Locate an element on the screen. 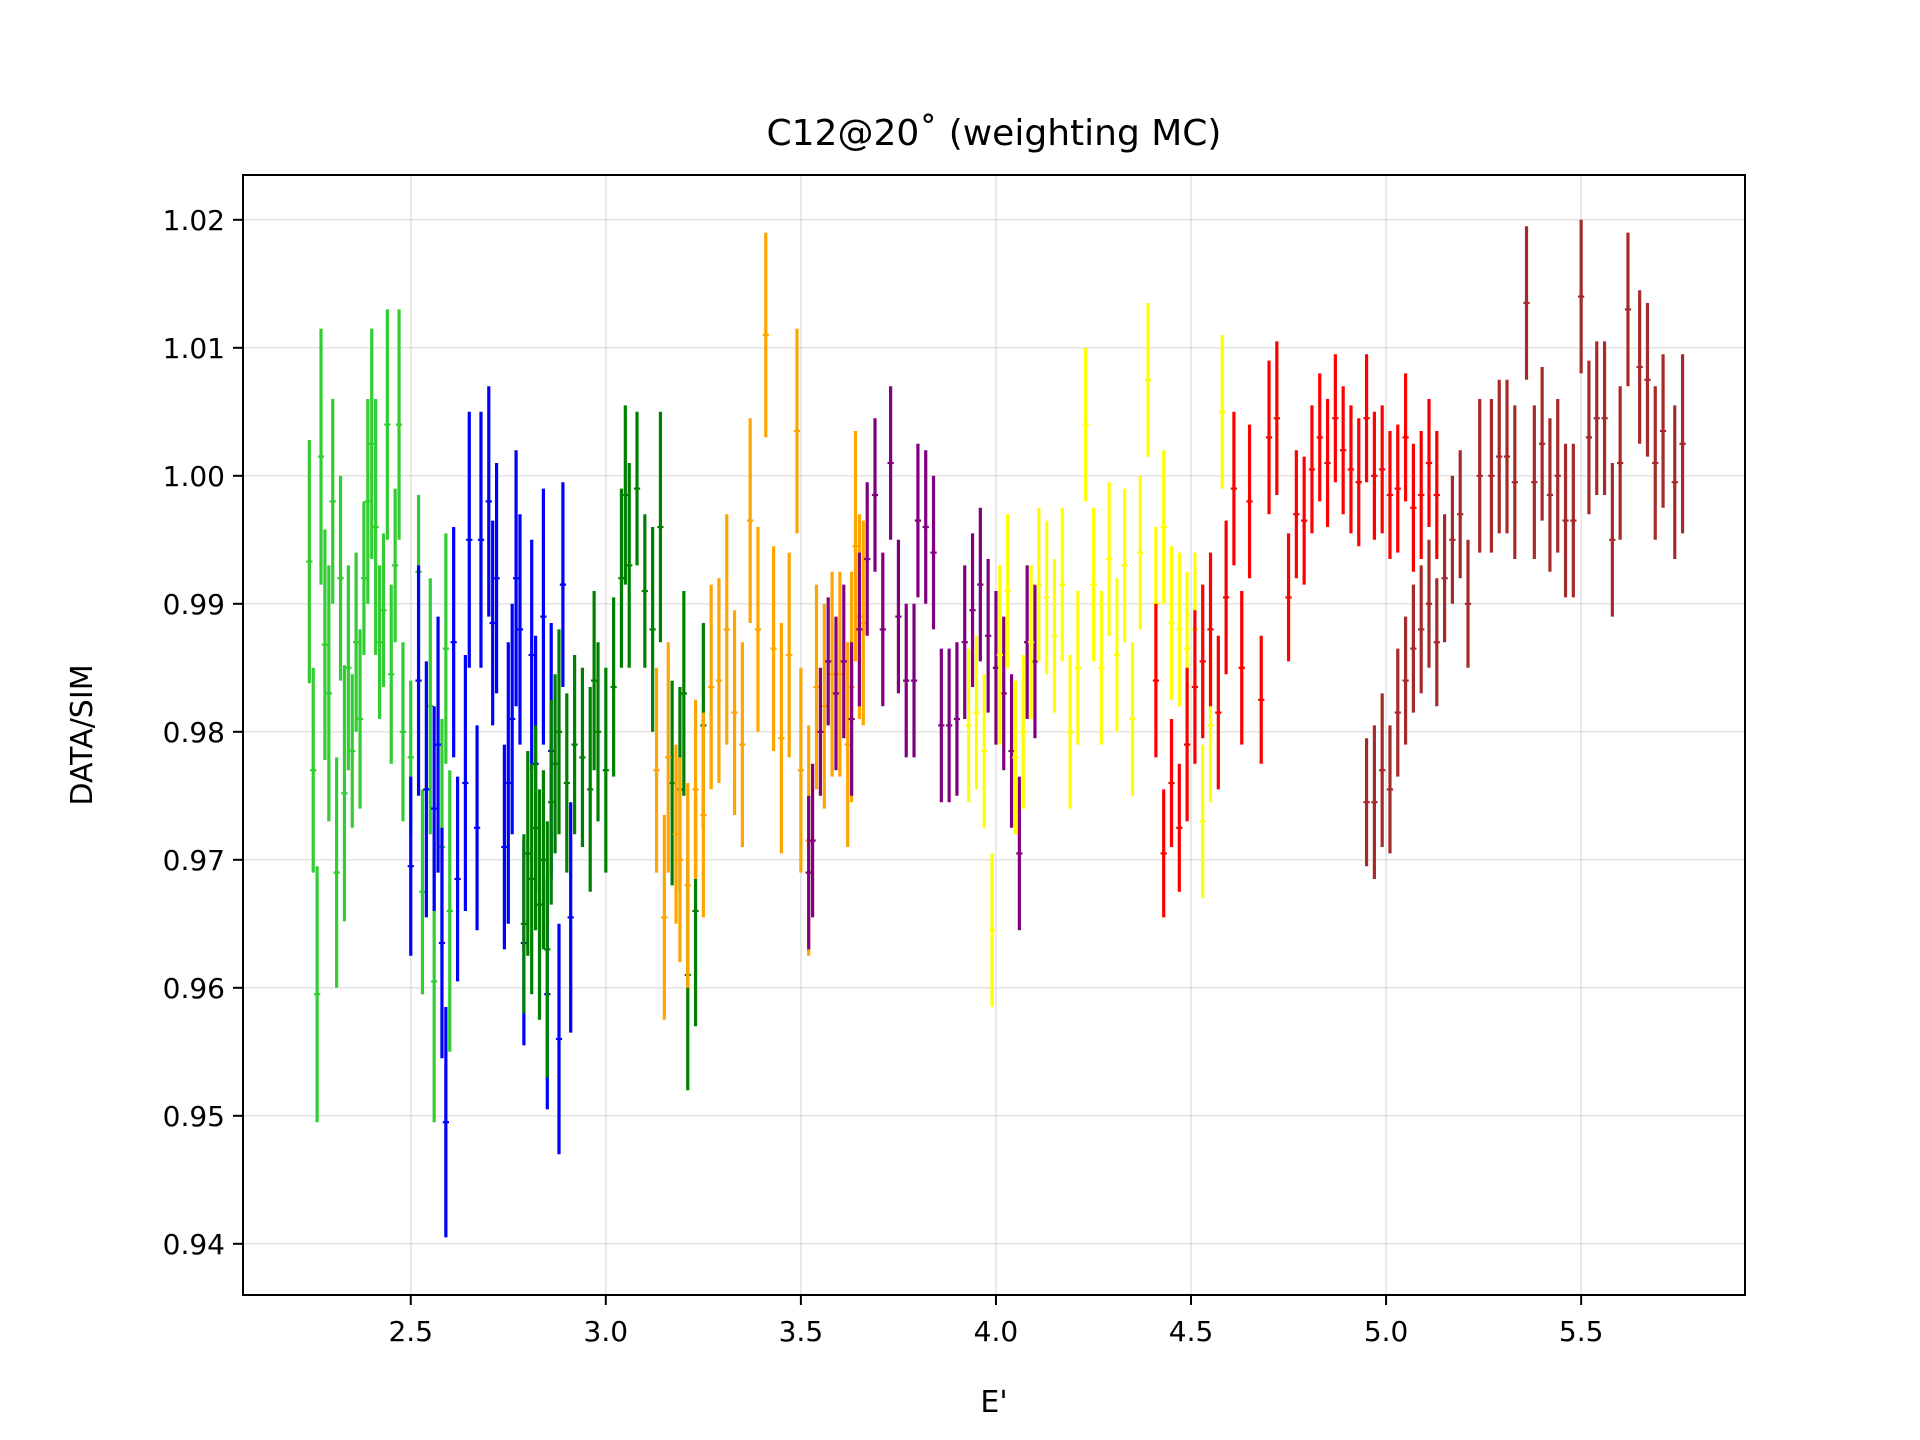 Image resolution: width=1920 pixels, height=1440 pixels. x-axis: 2.5 3.0 3.5 4.0 4.5 5.0 5.5 is located at coordinates (995, 1321).